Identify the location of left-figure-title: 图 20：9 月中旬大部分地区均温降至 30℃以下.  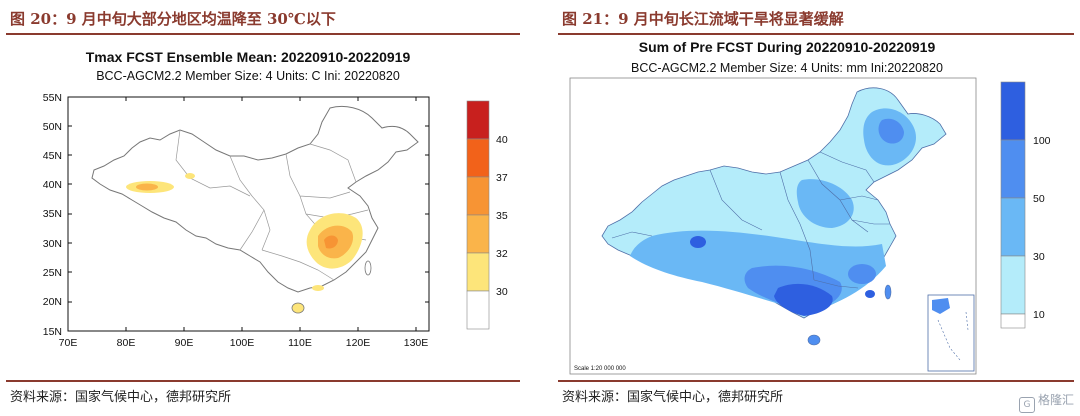
(173, 19).